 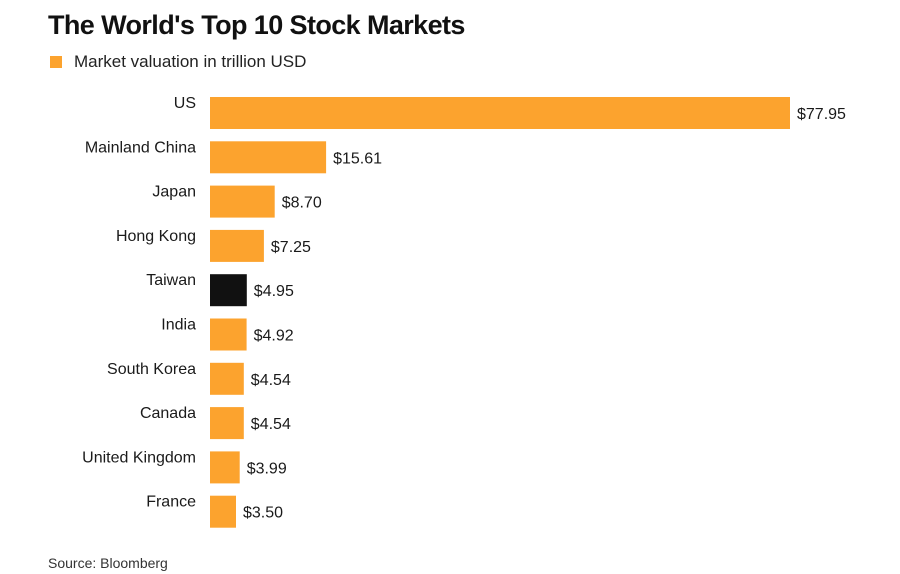 What do you see at coordinates (302, 203) in the screenshot?
I see `value-label: $8.70` at bounding box center [302, 203].